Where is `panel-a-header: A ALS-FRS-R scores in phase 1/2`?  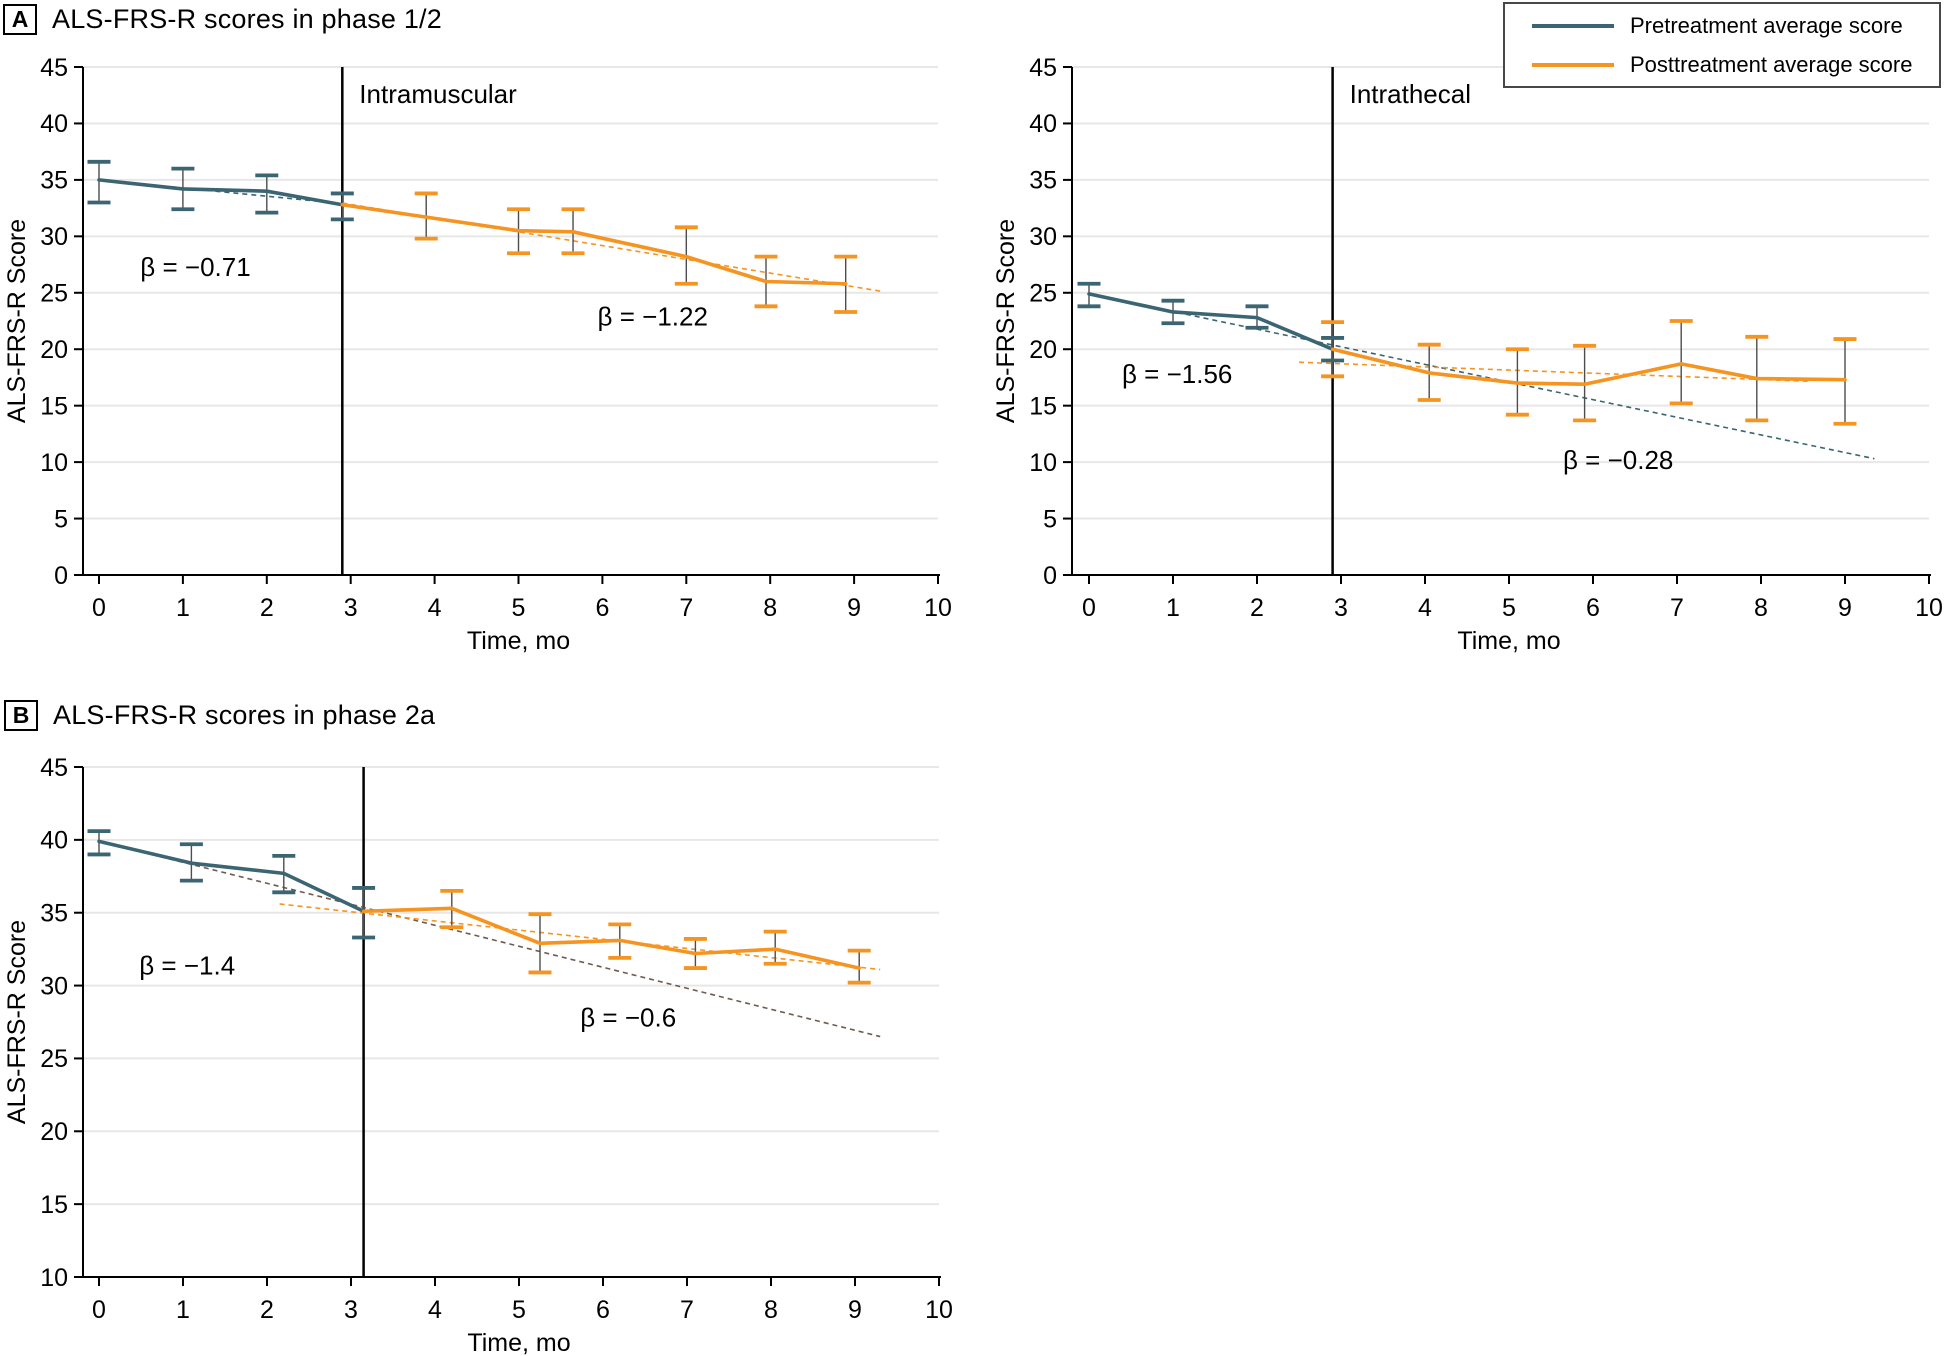 panel-a-header: A ALS-FRS-R scores in phase 1/2 is located at coordinates (222, 19).